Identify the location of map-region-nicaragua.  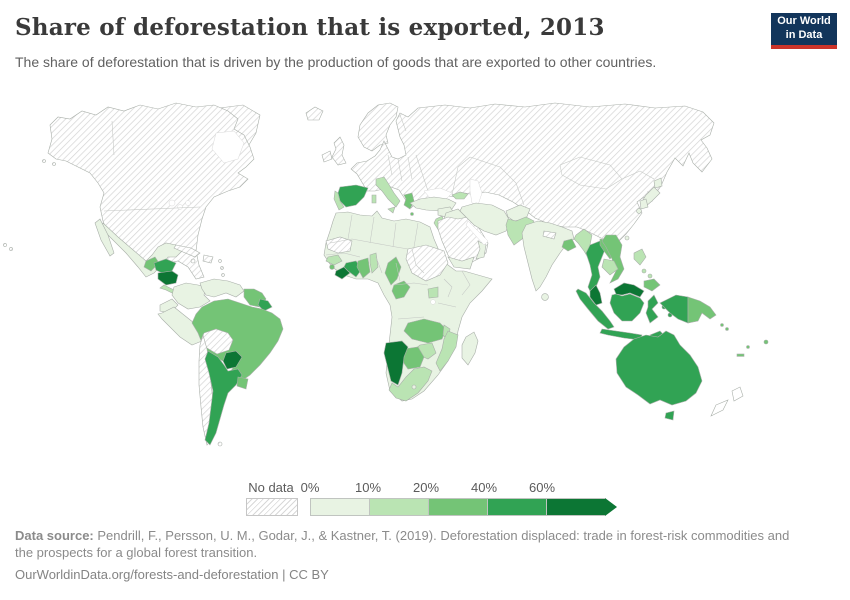
(168, 278).